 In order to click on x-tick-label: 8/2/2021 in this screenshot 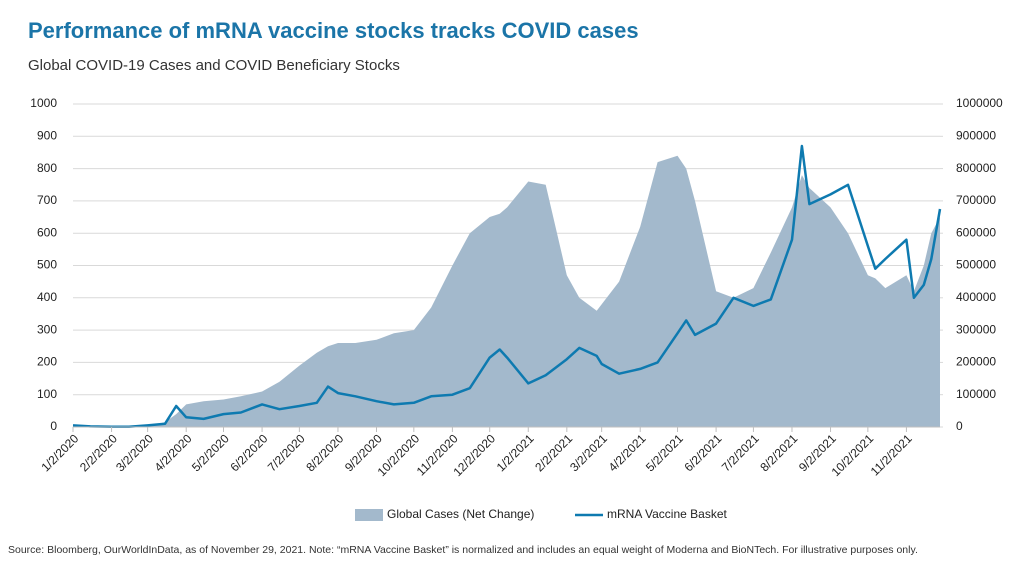, I will do `click(778, 452)`.